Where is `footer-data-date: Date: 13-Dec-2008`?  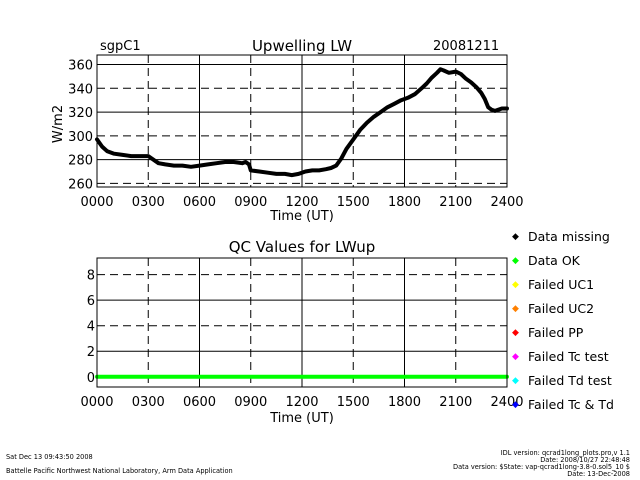
footer-data-date: Date: 13-Dec-2008 is located at coordinates (598, 474).